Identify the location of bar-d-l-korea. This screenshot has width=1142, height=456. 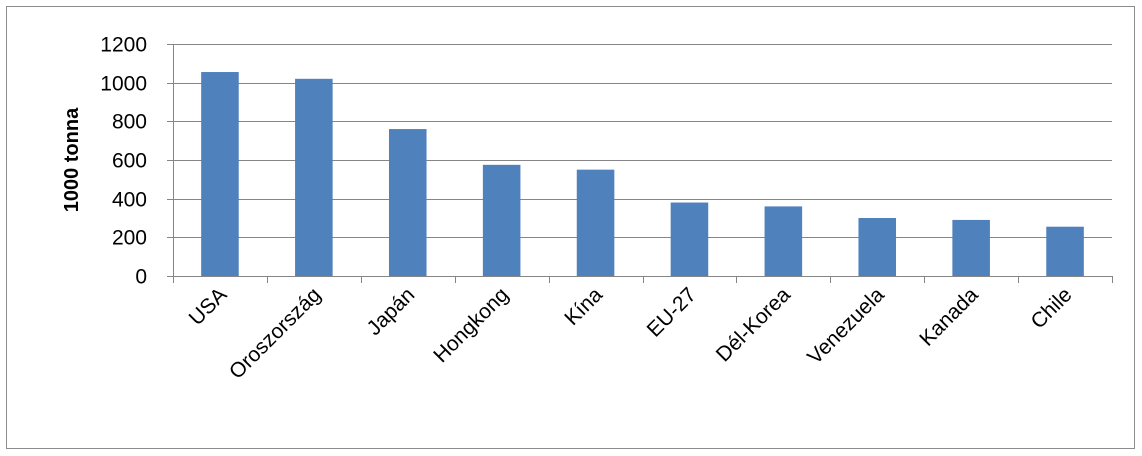
(783, 241).